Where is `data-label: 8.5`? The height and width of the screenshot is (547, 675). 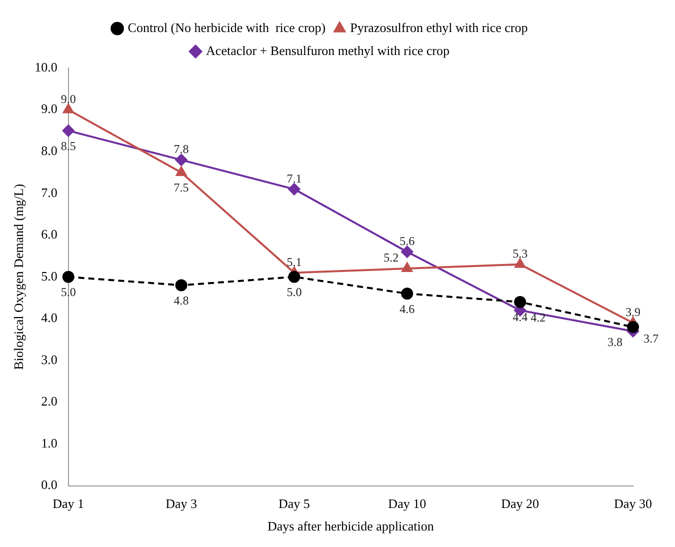 data-label: 8.5 is located at coordinates (68, 145).